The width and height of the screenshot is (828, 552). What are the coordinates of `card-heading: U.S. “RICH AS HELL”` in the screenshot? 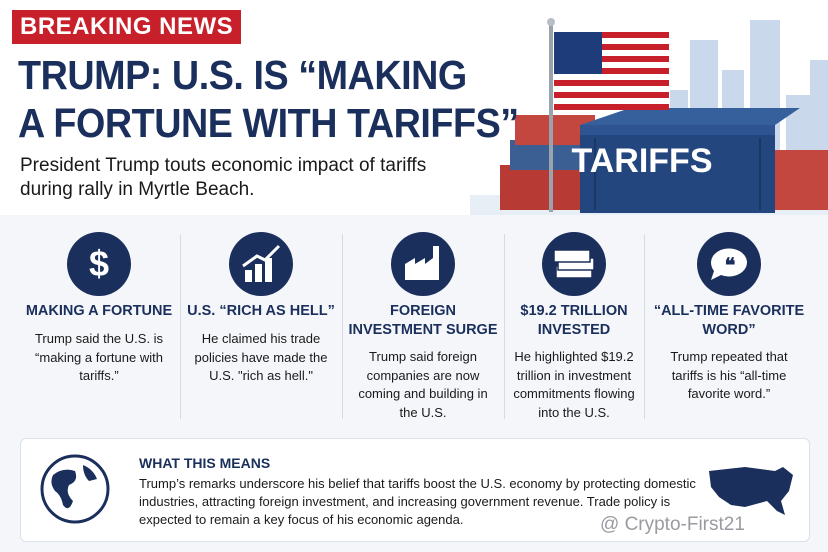 It's located at (261, 311).